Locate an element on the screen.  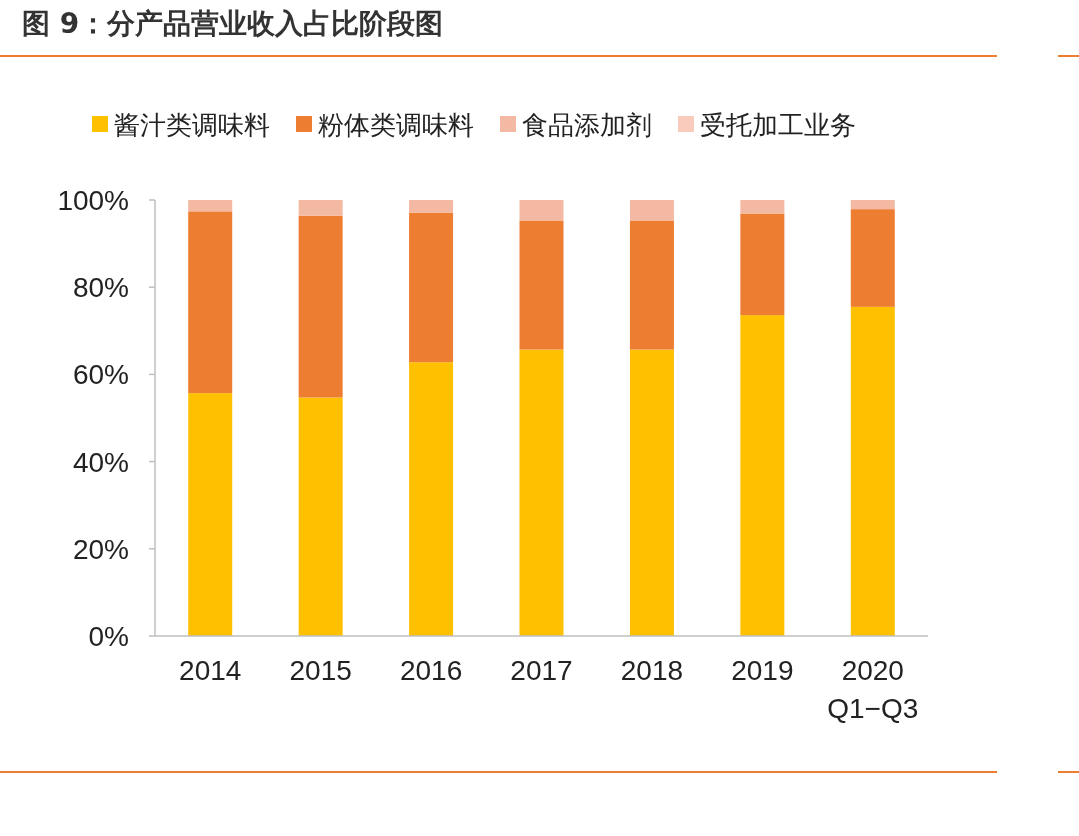
x-tick-label: 2014 is located at coordinates (210, 670).